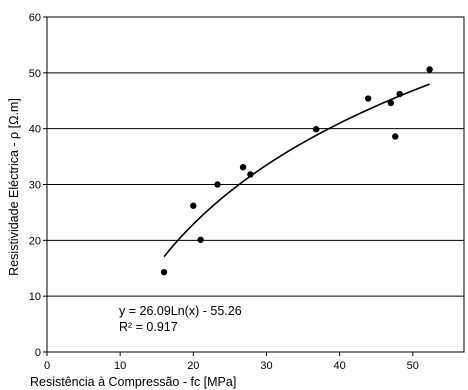 The width and height of the screenshot is (468, 390). What do you see at coordinates (231, 362) in the screenshot?
I see `x-axis-ticks: 0 10 20 30 40 50` at bounding box center [231, 362].